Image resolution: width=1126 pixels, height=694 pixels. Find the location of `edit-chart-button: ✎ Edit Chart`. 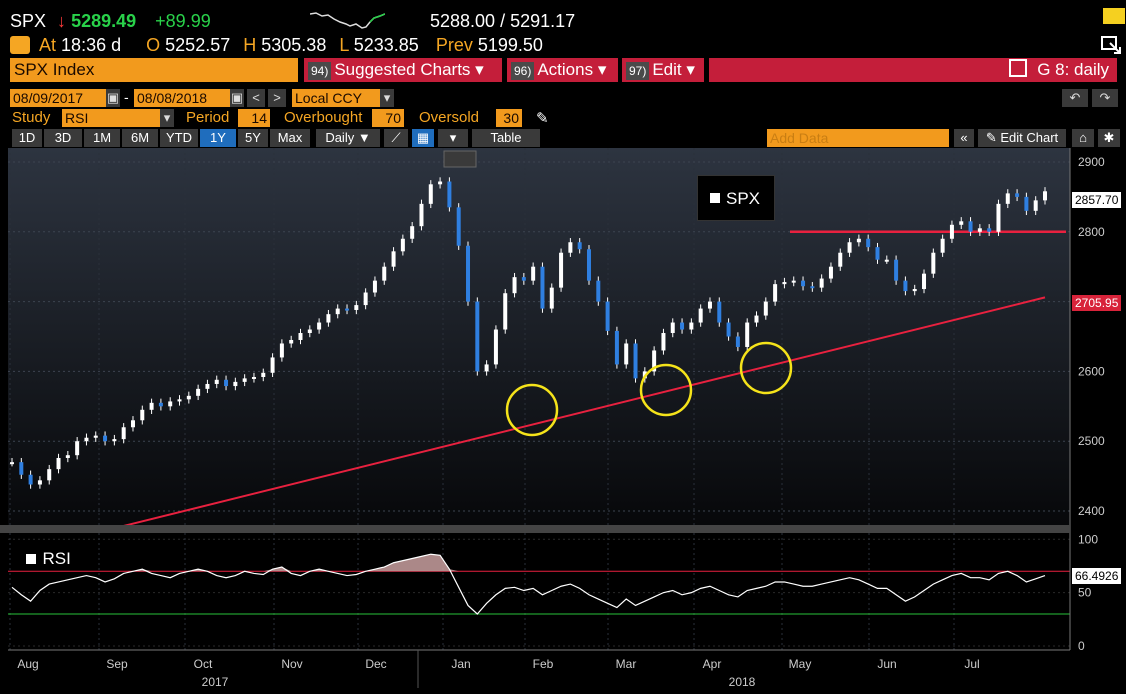

edit-chart-button: ✎ Edit Chart is located at coordinates (1022, 138).